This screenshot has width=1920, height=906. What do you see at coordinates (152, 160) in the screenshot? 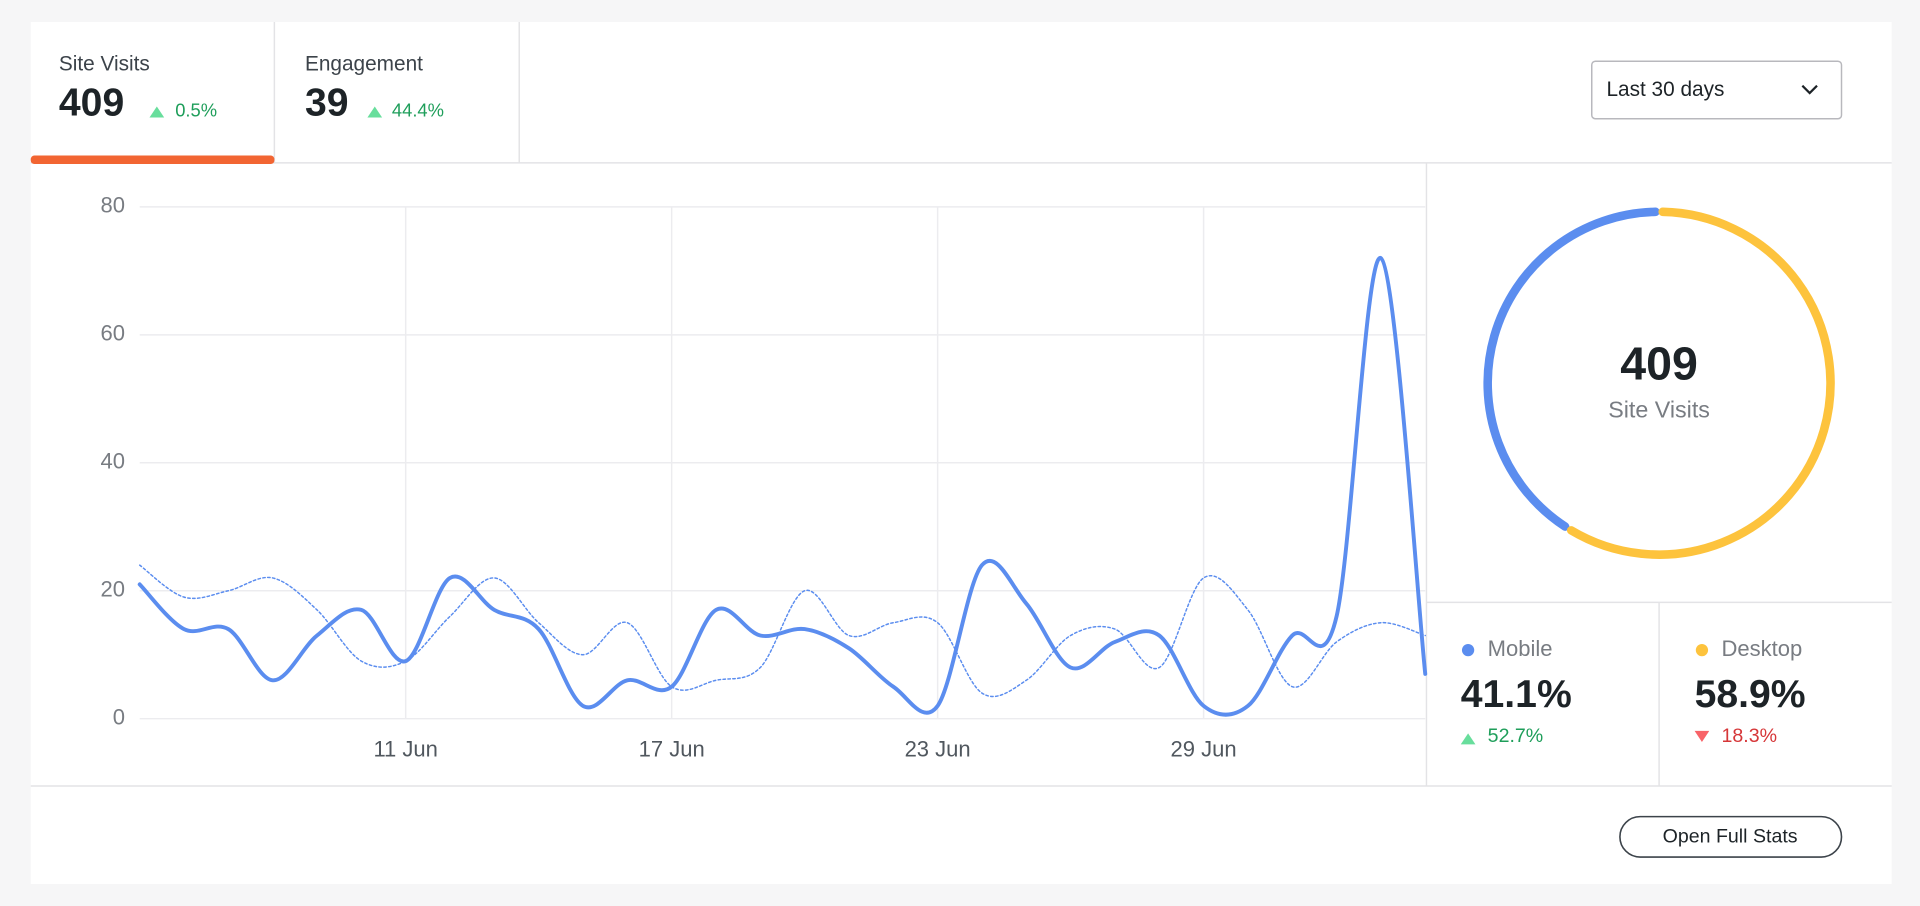
I see `active-tab-indicator` at bounding box center [152, 160].